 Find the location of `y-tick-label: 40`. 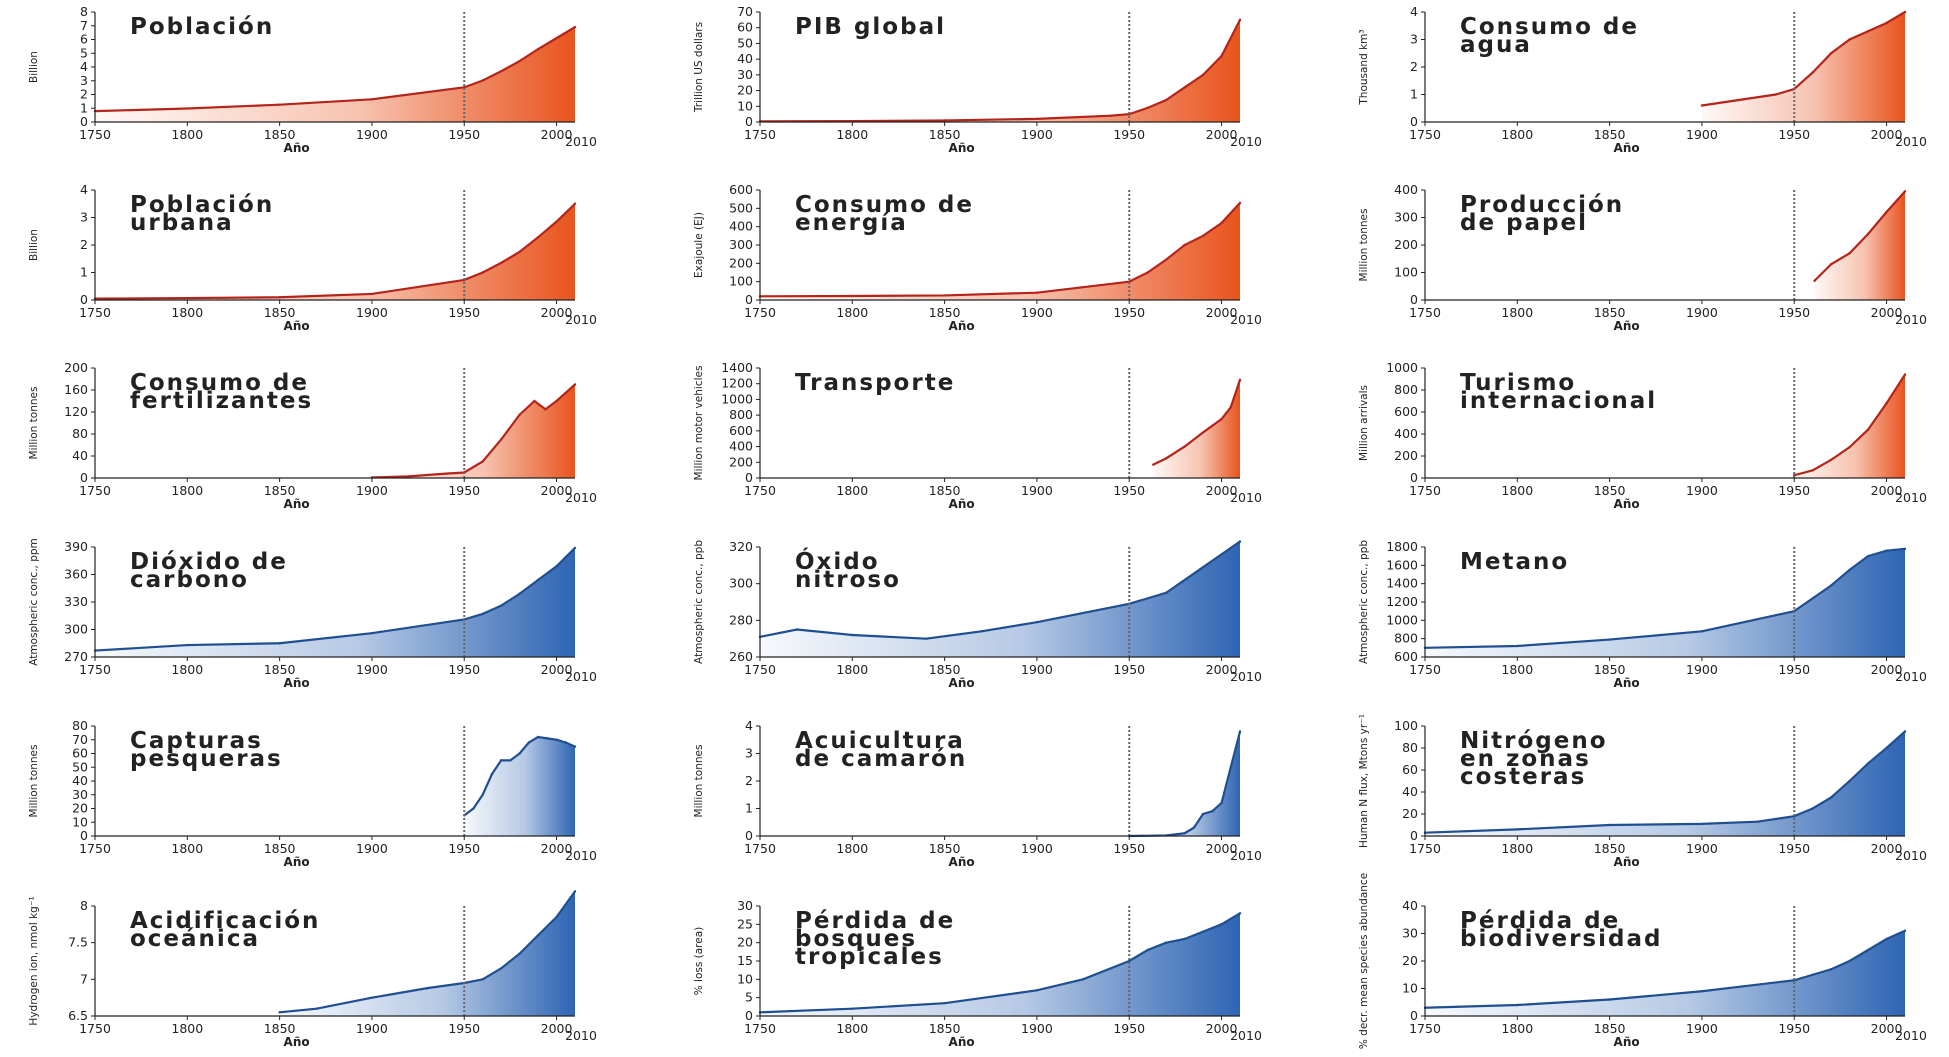

y-tick-label: 40 is located at coordinates (1410, 905).